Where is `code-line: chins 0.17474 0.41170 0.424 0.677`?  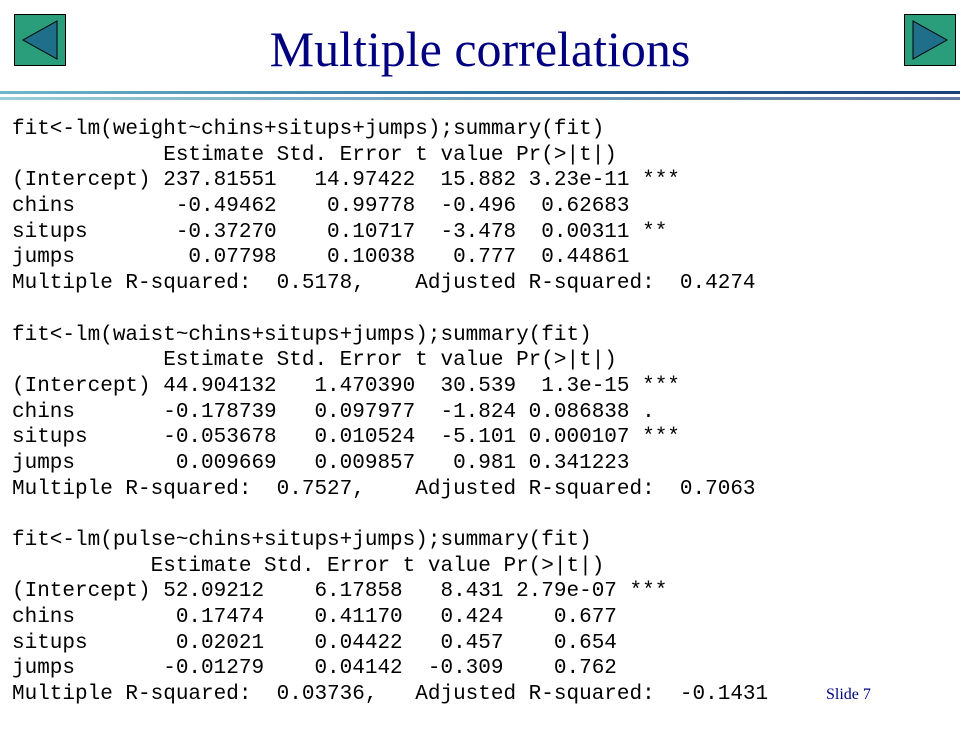 code-line: chins 0.17474 0.41170 0.424 0.677 is located at coordinates (314, 618).